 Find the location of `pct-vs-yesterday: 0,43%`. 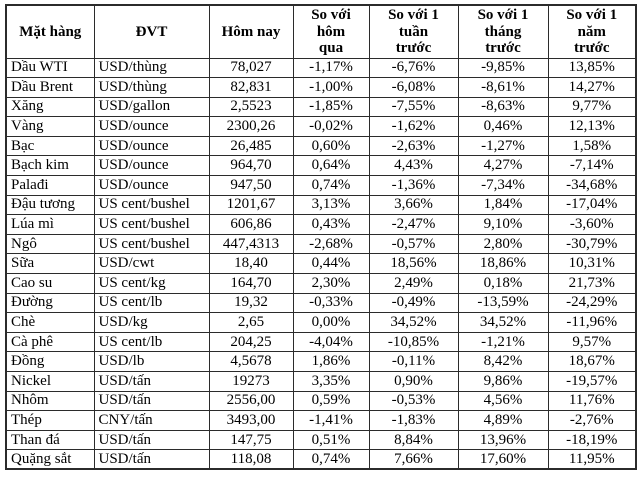

pct-vs-yesterday: 0,43% is located at coordinates (331, 224).